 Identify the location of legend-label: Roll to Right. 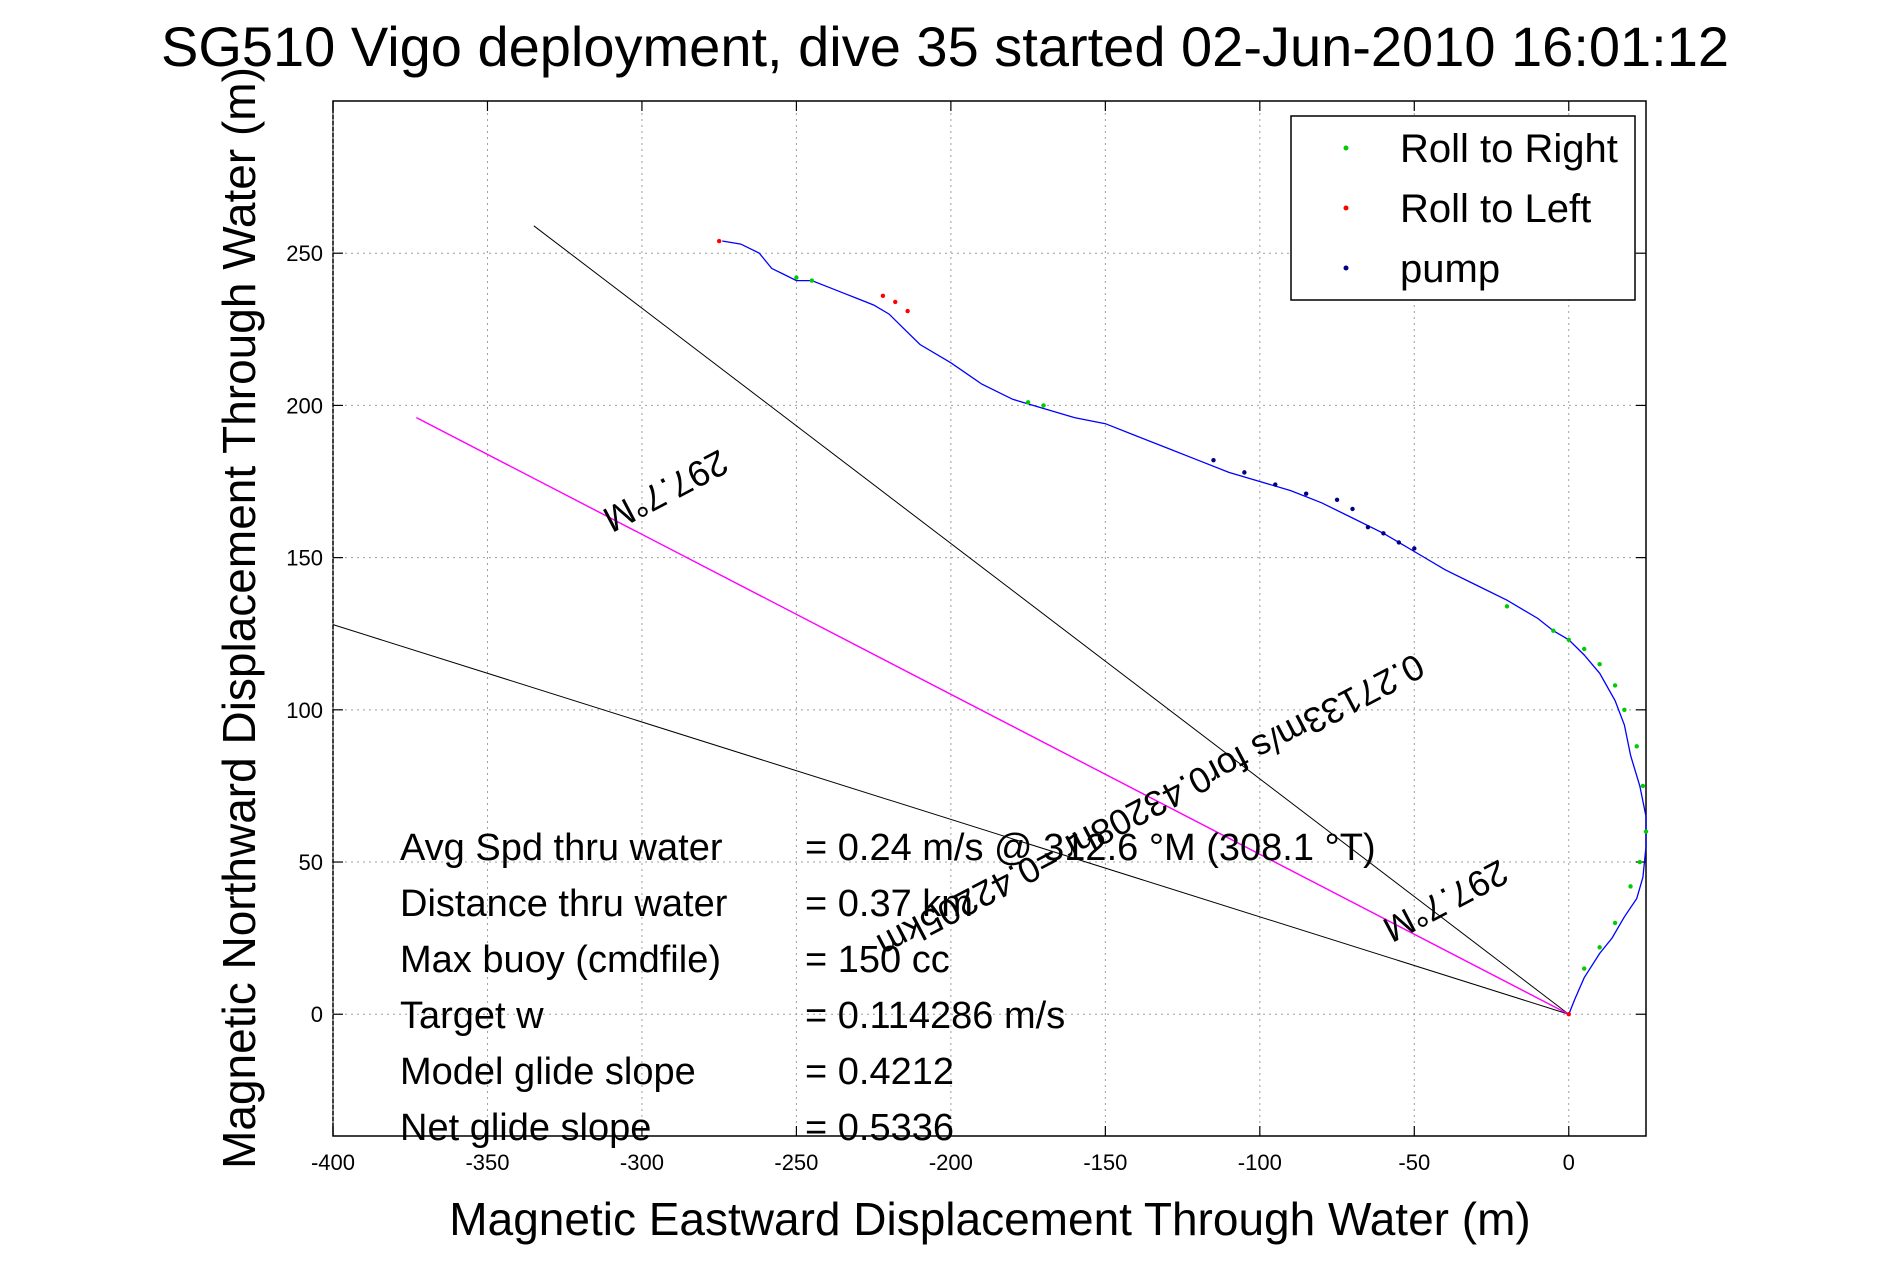
(1509, 149).